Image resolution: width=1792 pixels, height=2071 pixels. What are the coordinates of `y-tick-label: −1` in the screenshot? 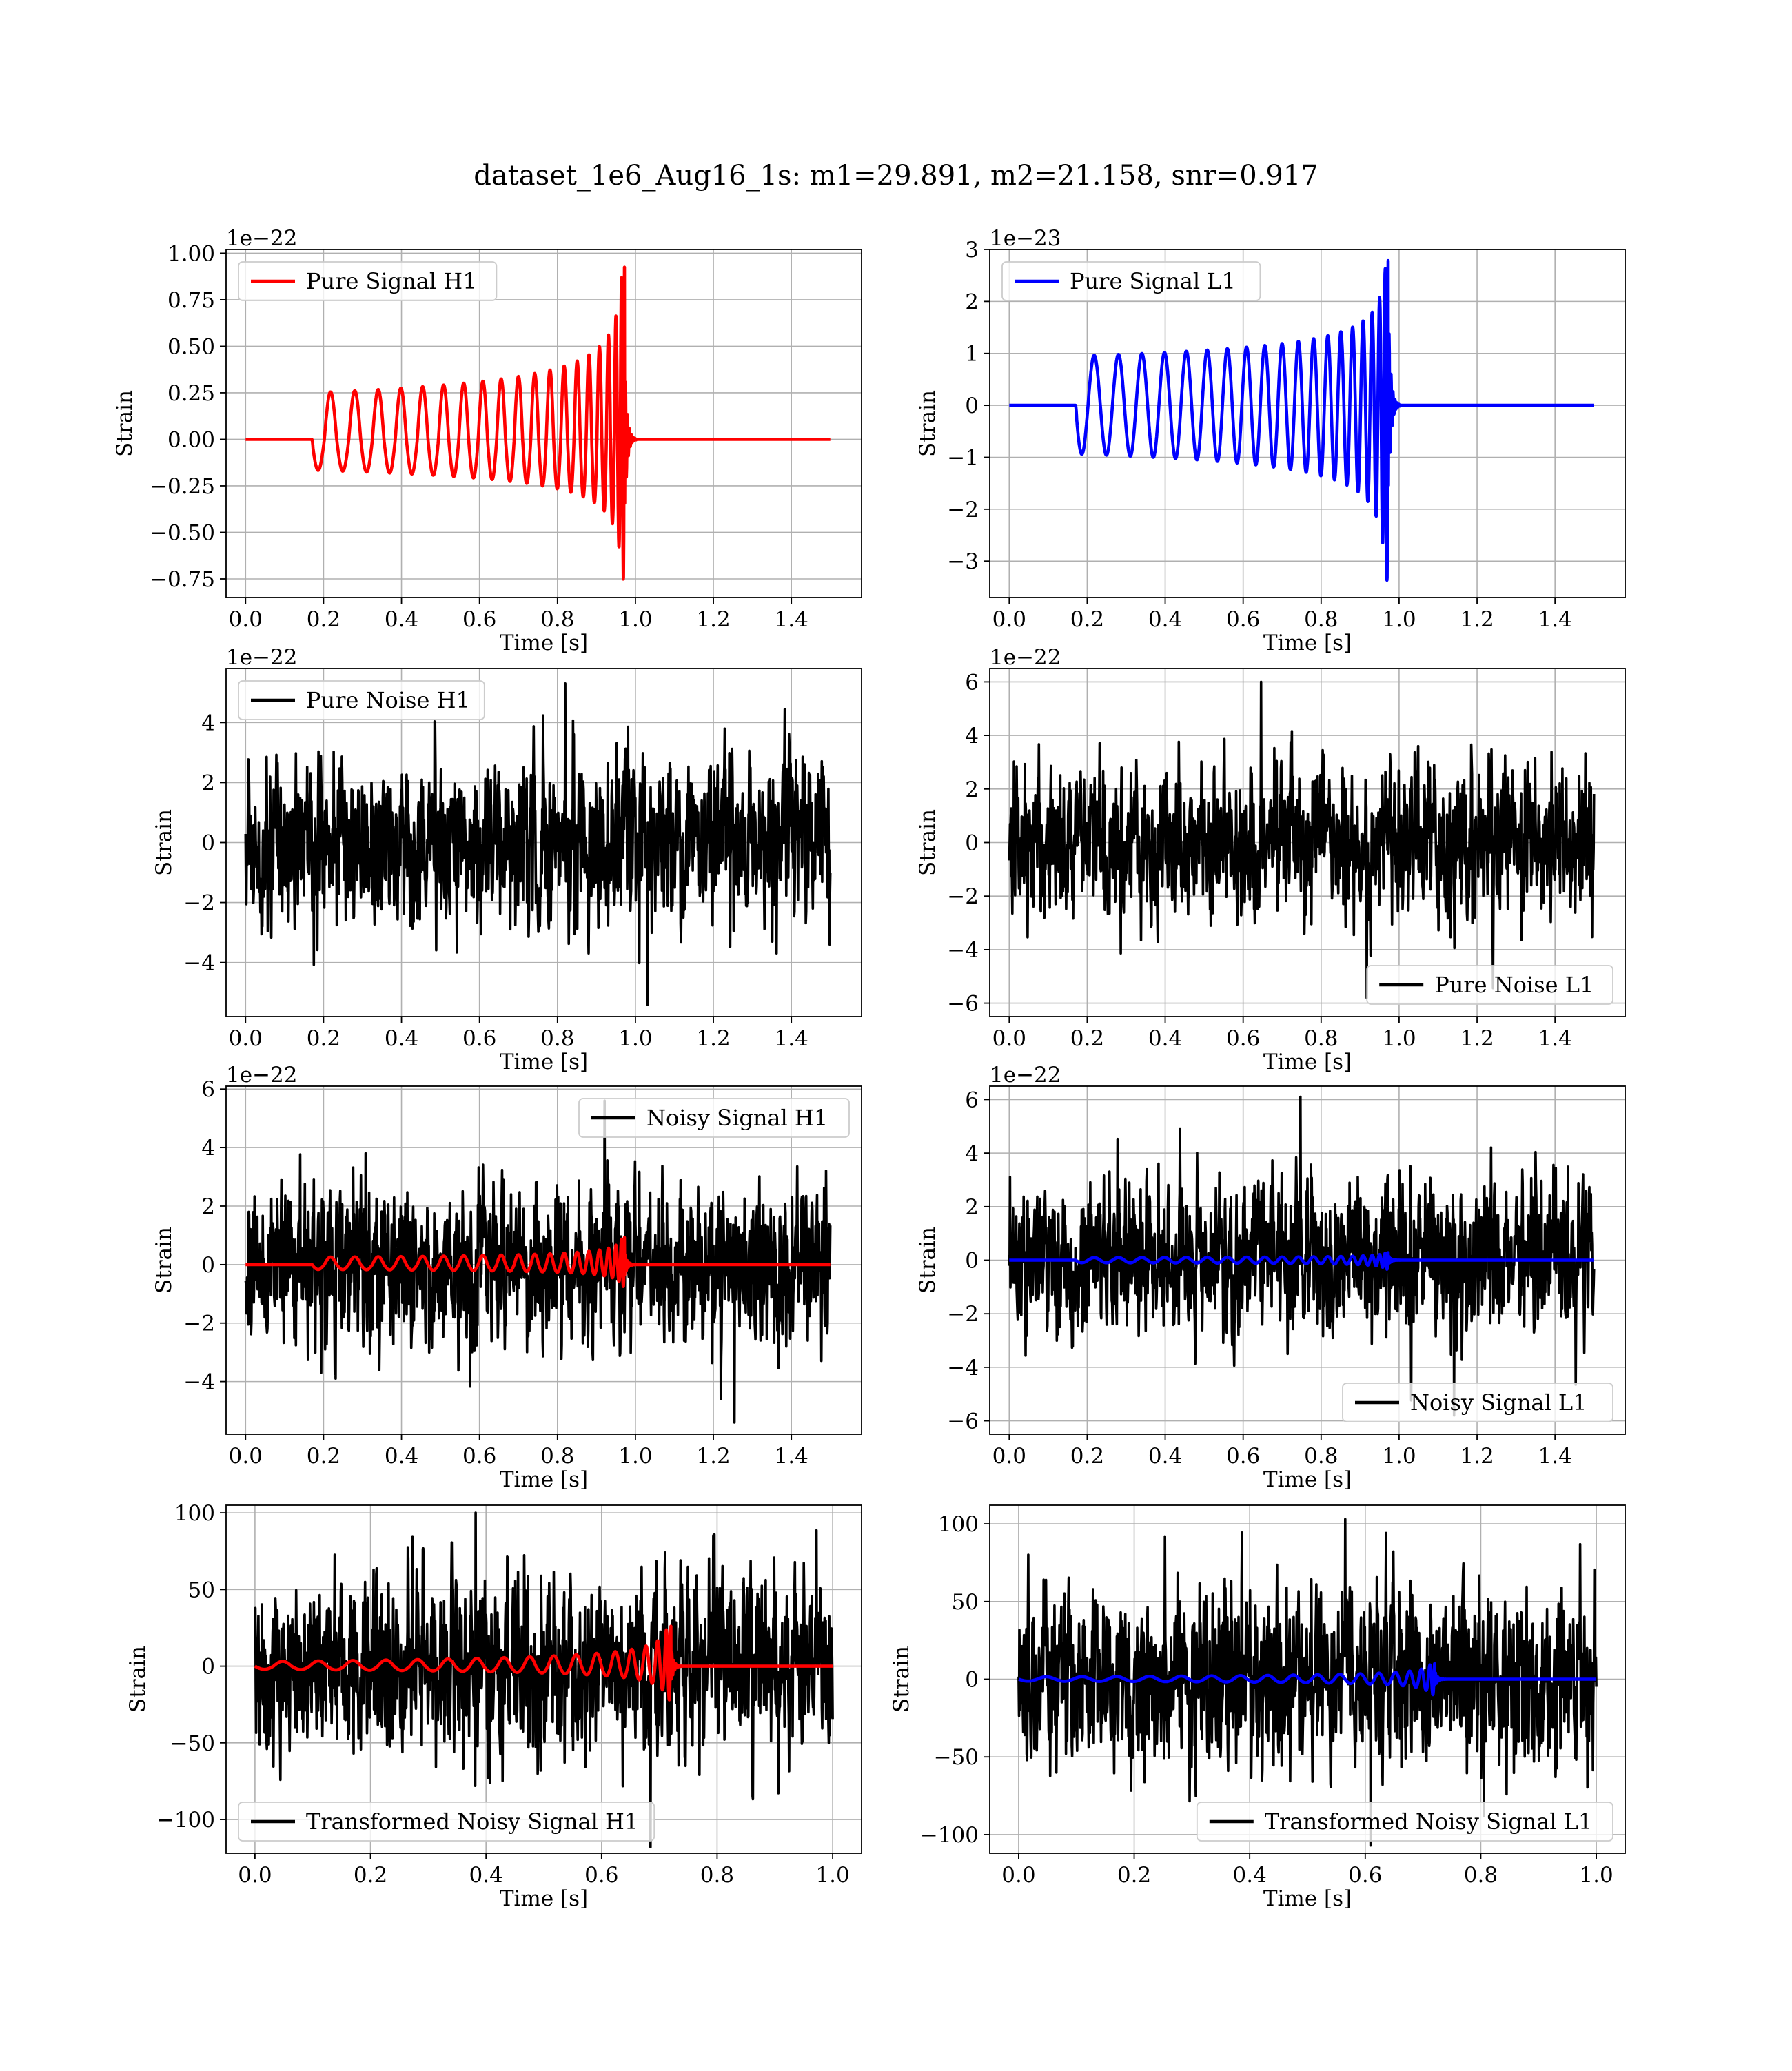 It's located at (963, 457).